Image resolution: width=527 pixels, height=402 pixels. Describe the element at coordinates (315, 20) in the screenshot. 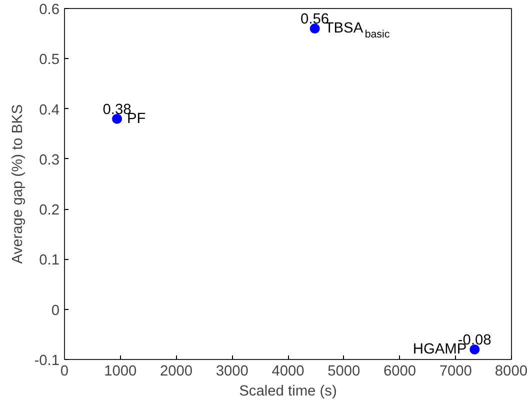

I see `data-label: 0.56` at that location.